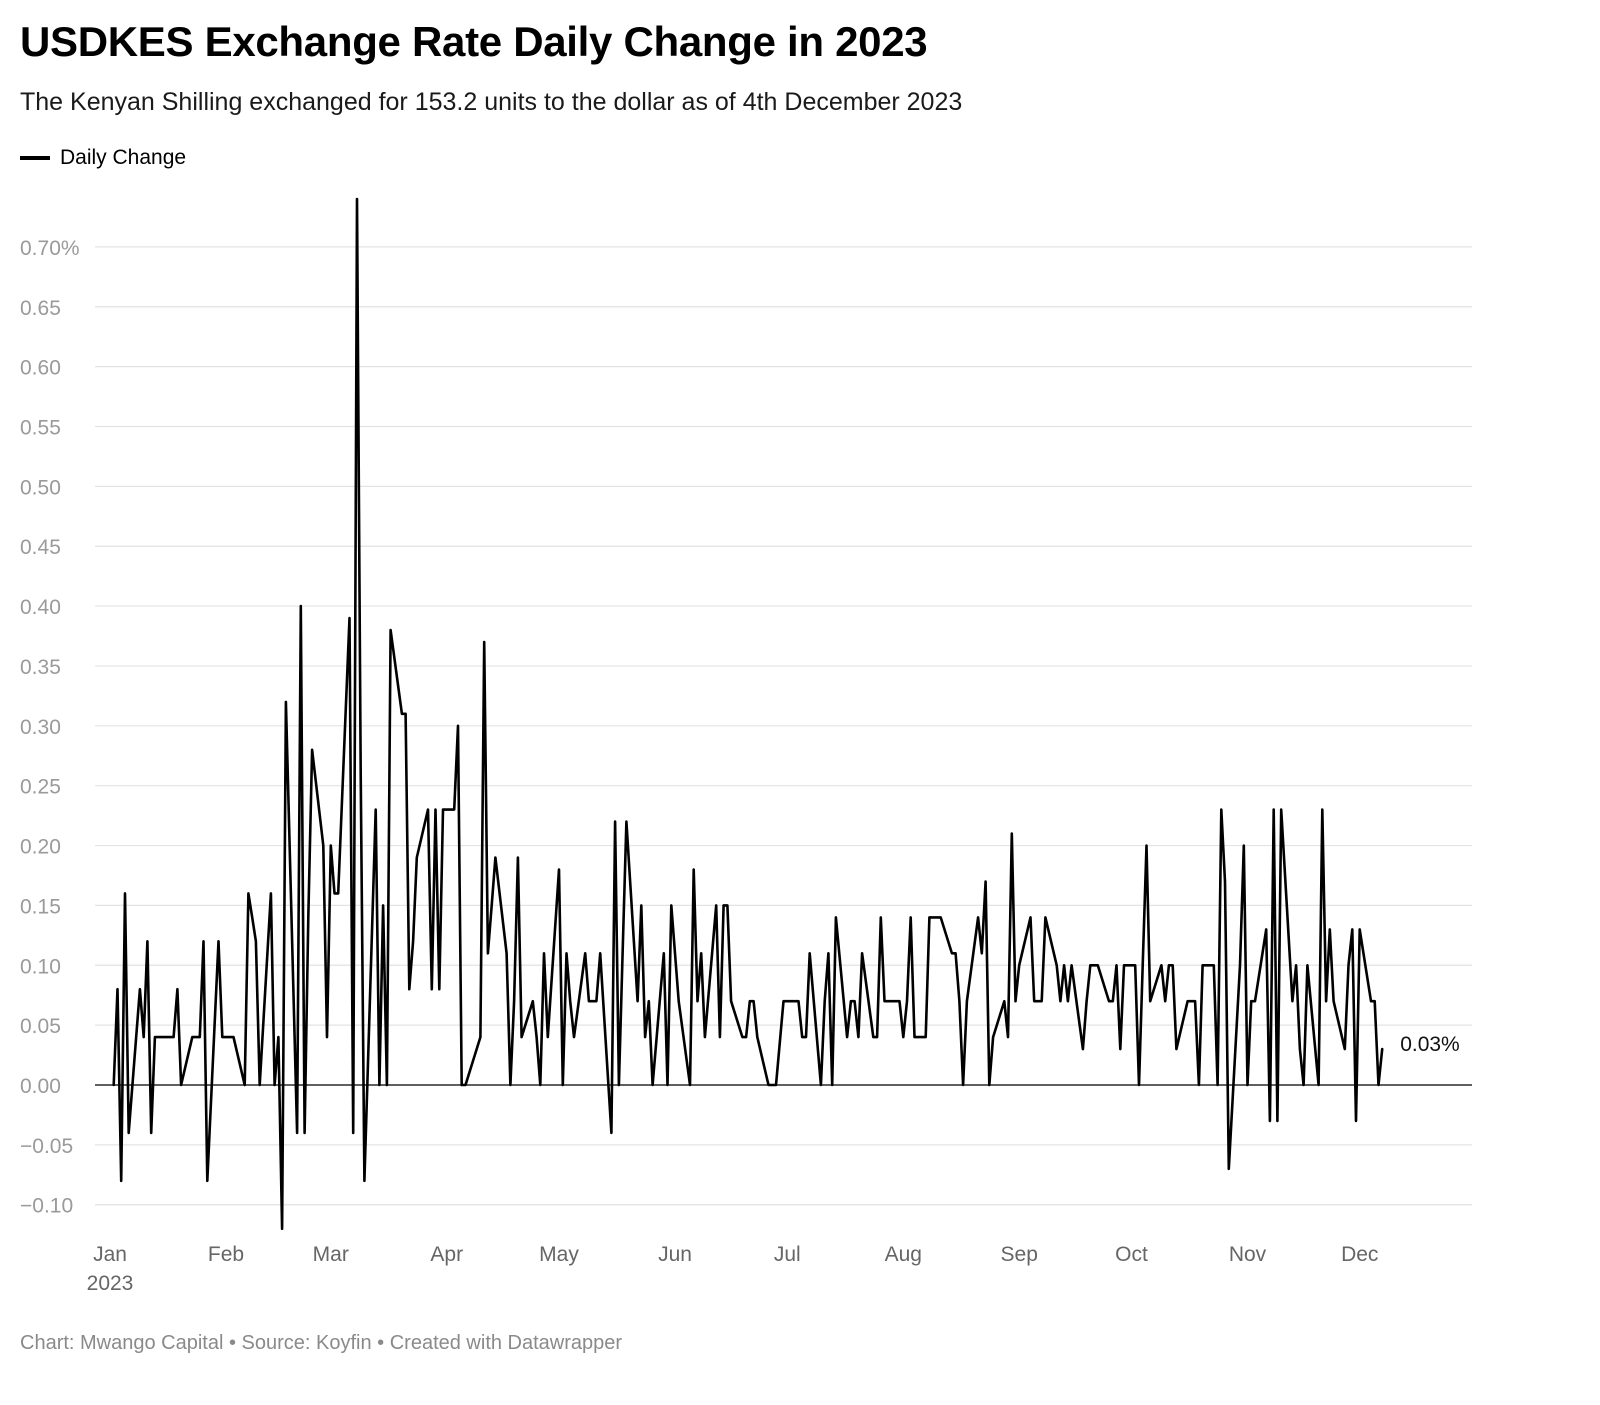 The width and height of the screenshot is (1600, 1405). Describe the element at coordinates (1131, 1254) in the screenshot. I see `x-tick-label: Oct` at that location.